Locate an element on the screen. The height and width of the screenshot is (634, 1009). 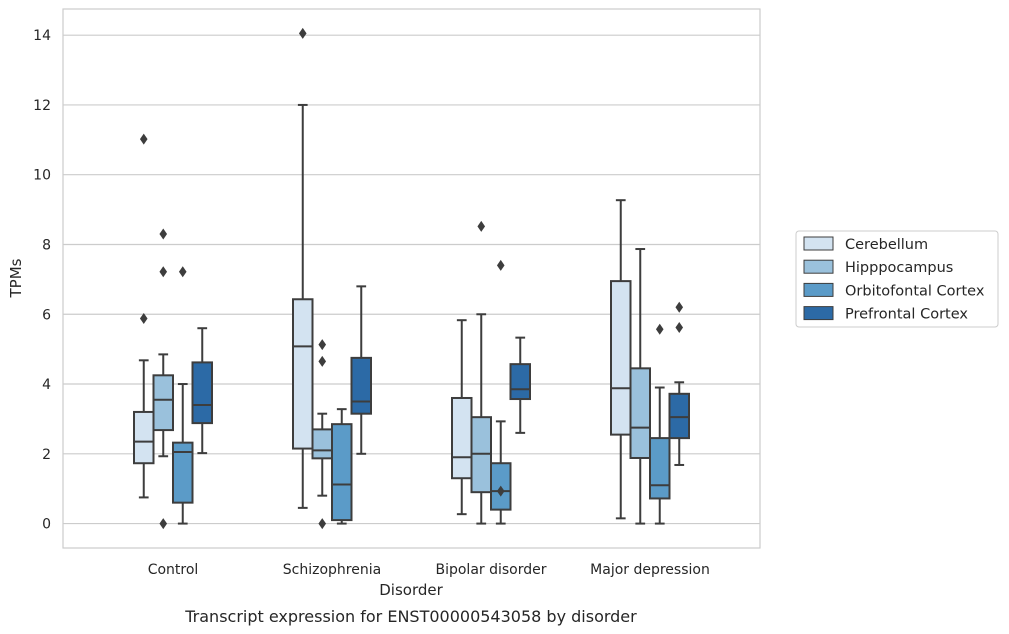
legend-label: Prefrontal Cortex is located at coordinates (906, 315).